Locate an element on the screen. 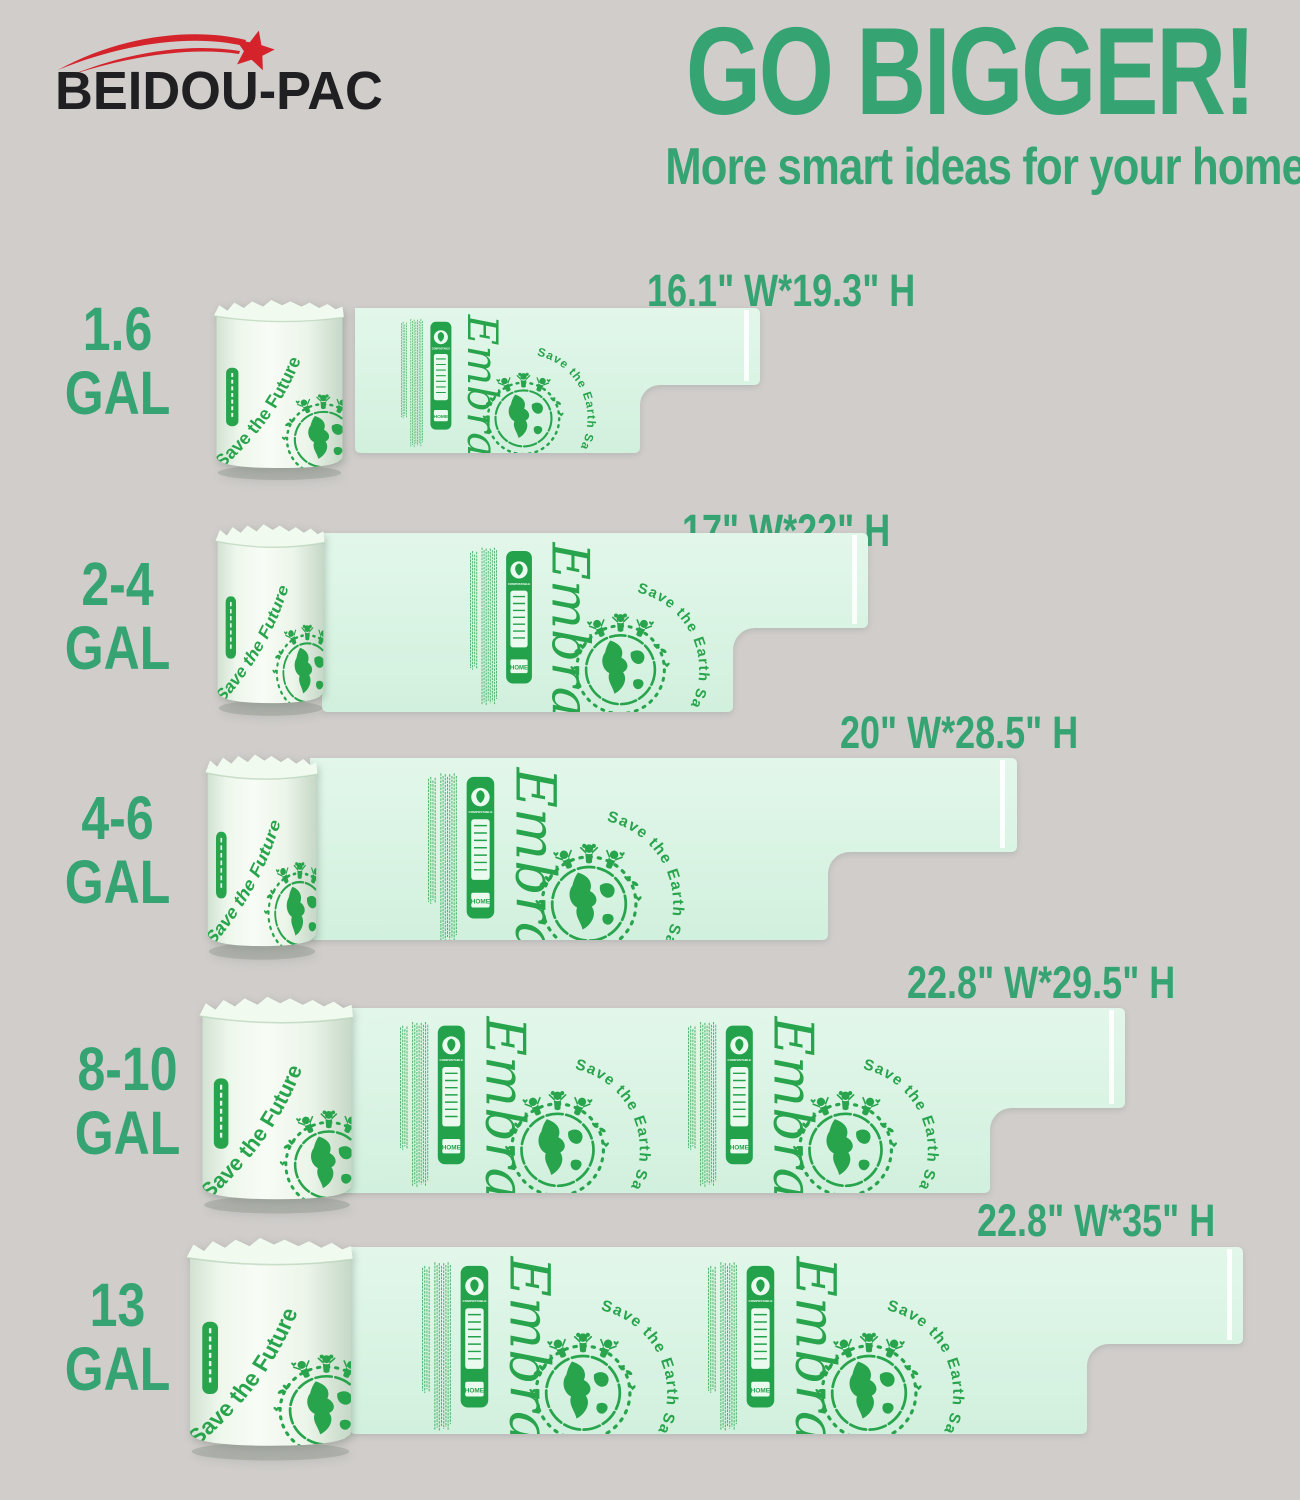 The height and width of the screenshot is (1500, 1300). gallon-size: 1.6 is located at coordinates (117, 329).